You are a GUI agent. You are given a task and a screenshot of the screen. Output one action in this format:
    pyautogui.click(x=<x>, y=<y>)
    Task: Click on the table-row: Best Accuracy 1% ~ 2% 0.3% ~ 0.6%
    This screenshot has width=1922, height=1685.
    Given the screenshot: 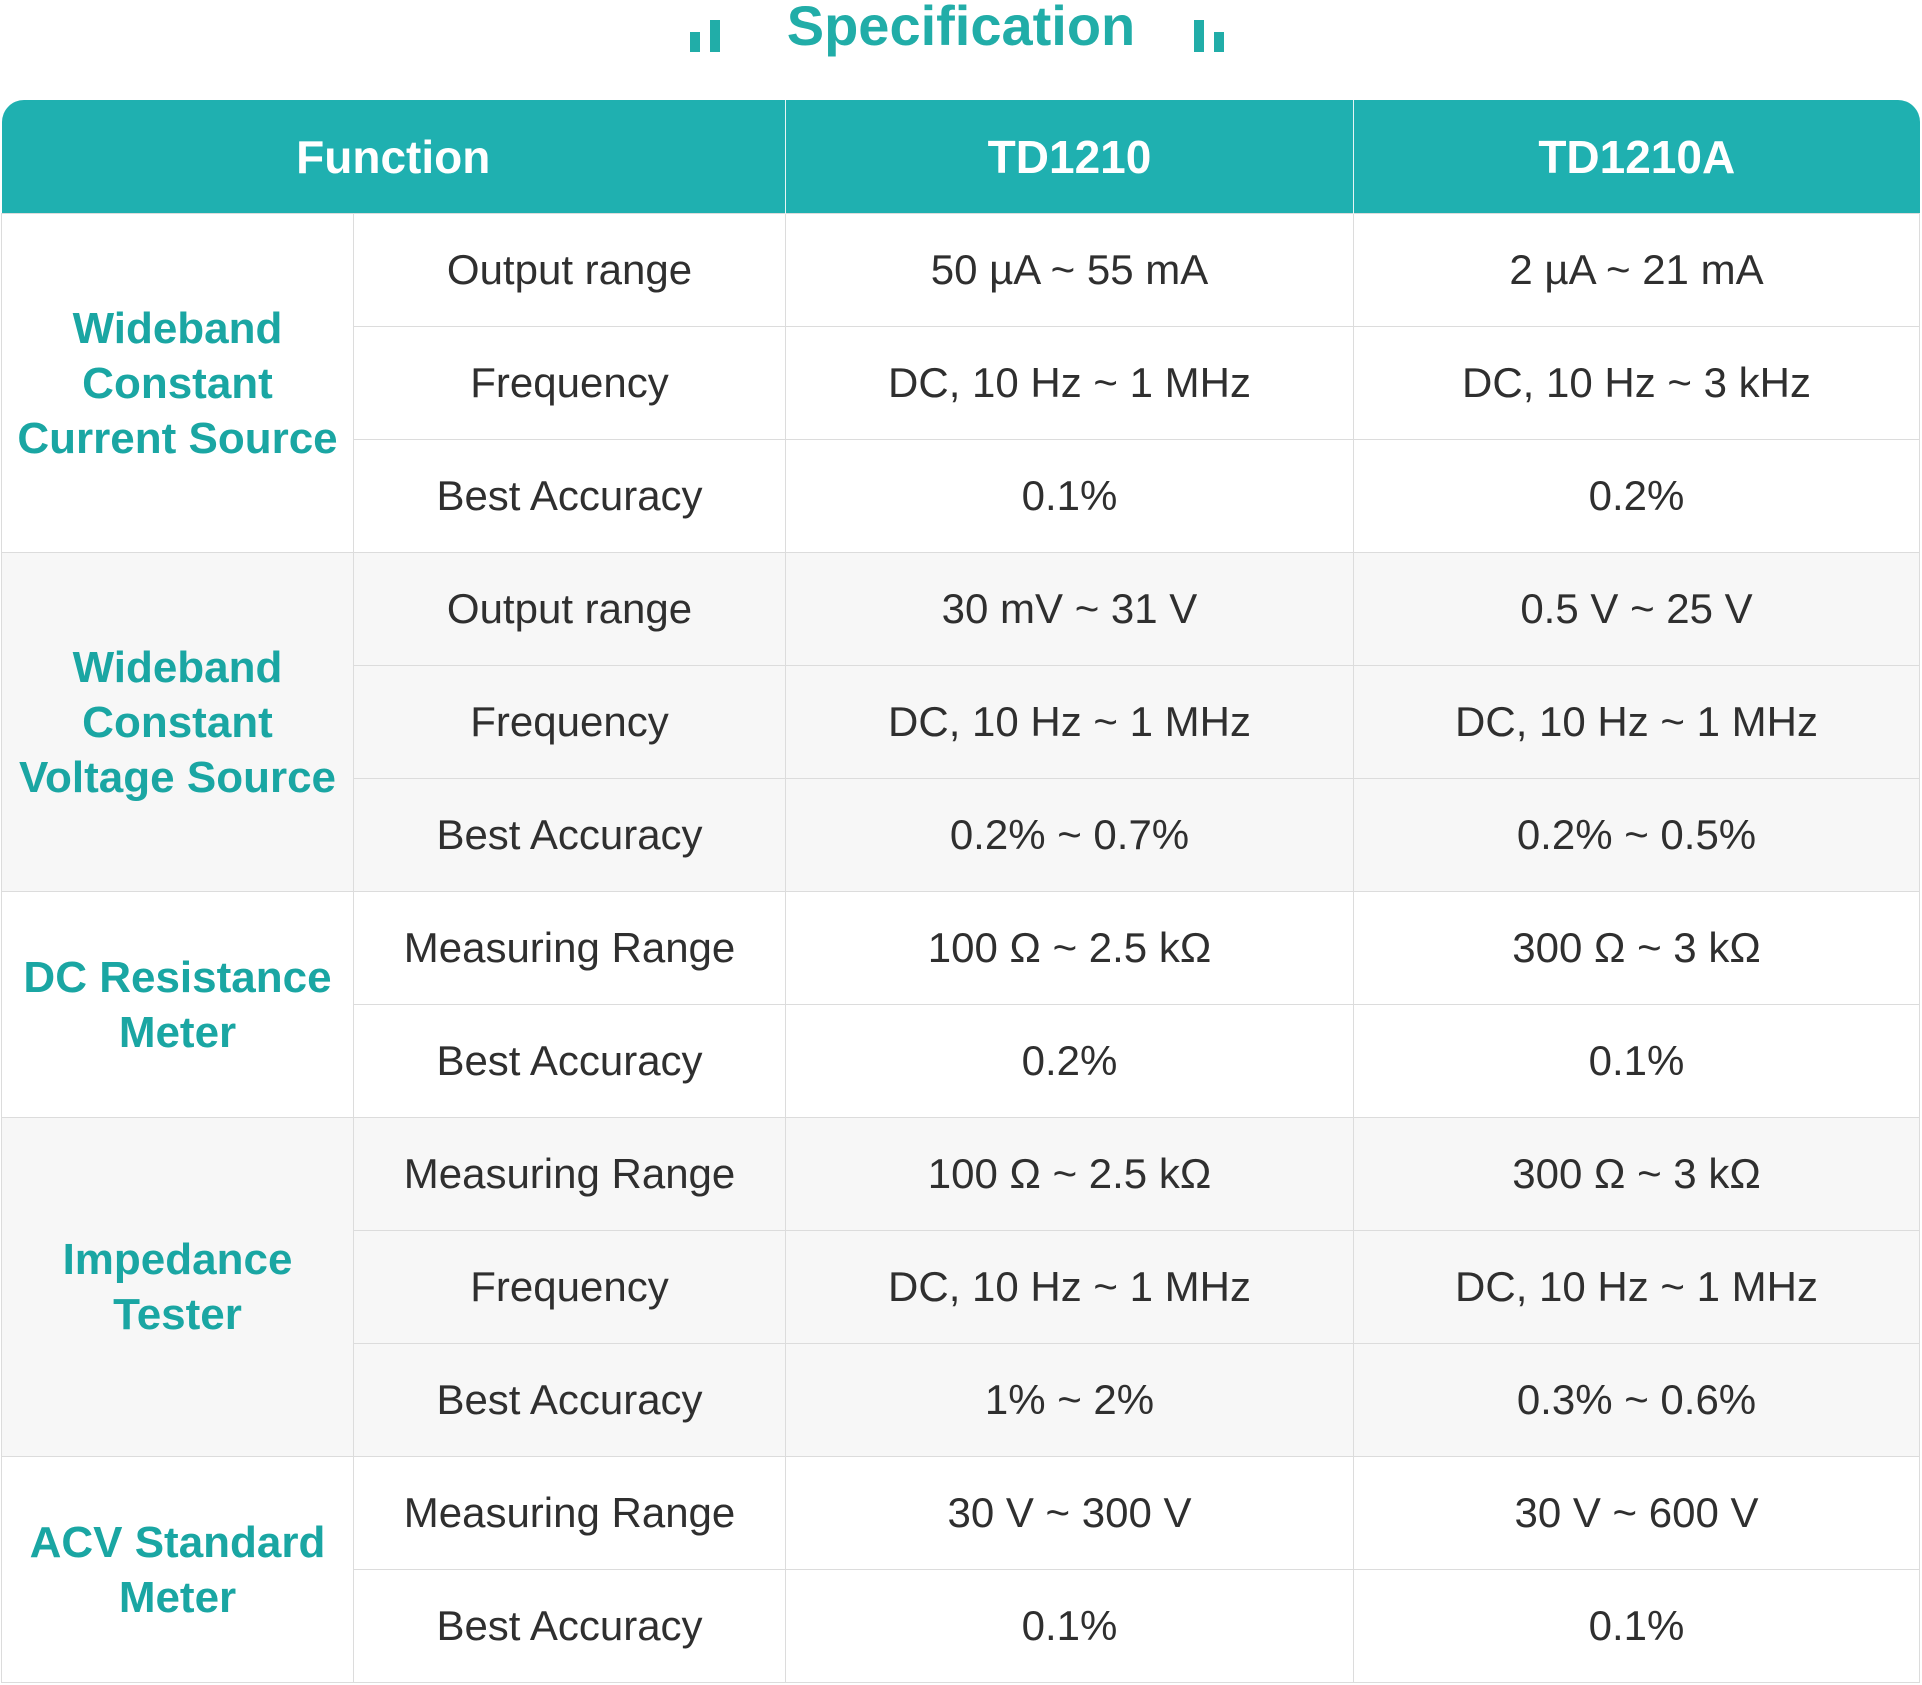 What is the action you would take?
    pyautogui.click(x=961, y=1400)
    